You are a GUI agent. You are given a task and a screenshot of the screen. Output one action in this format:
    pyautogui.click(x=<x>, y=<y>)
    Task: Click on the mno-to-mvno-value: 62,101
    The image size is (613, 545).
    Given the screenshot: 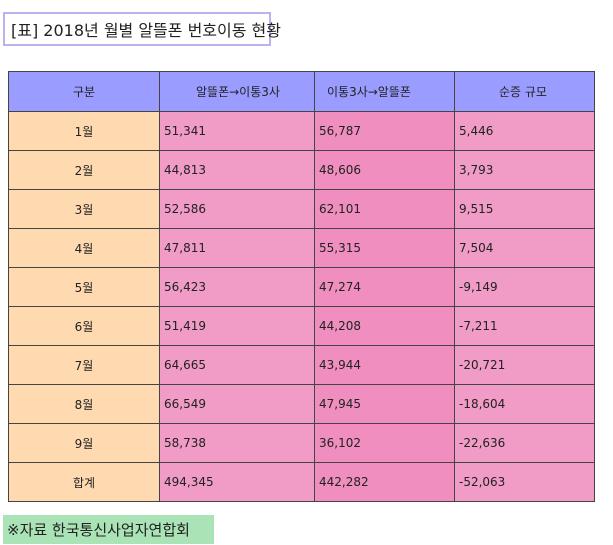 What is the action you would take?
    pyautogui.click(x=385, y=209)
    